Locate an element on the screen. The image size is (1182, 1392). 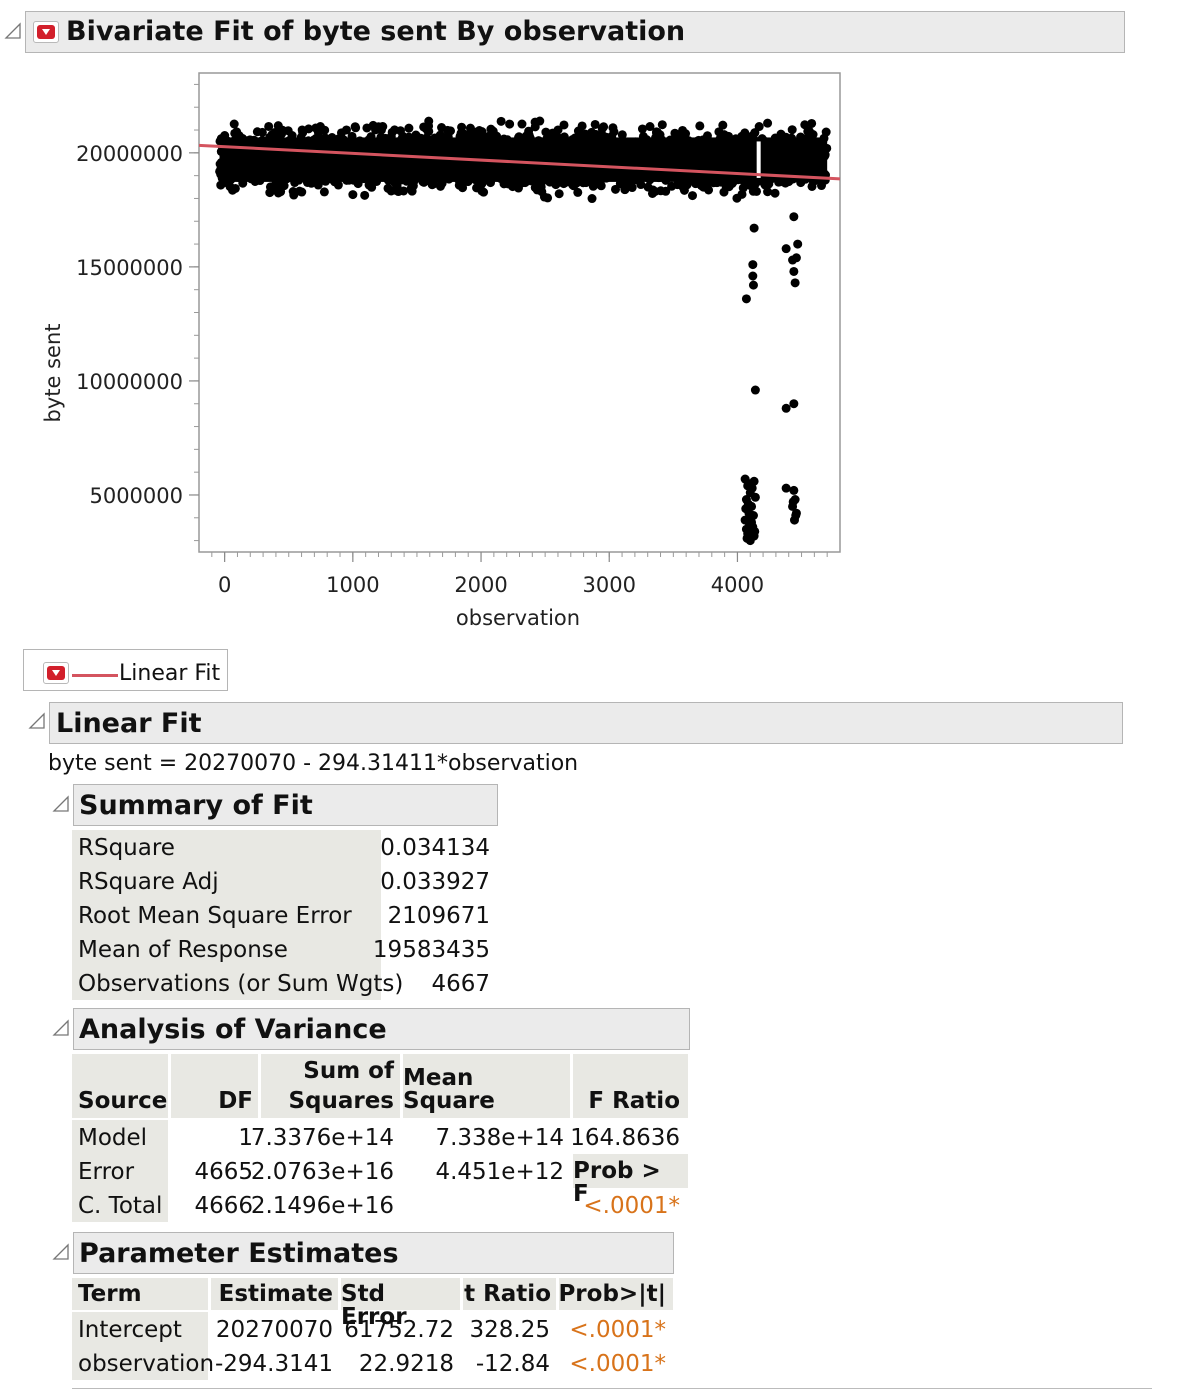
summary-row-label: RSquare Adj is located at coordinates (148, 882).